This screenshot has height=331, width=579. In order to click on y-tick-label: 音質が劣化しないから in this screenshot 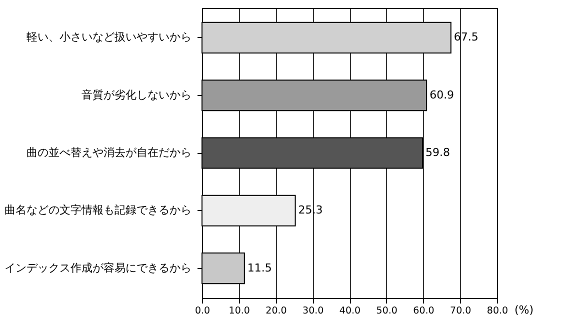, I will do `click(137, 95)`.